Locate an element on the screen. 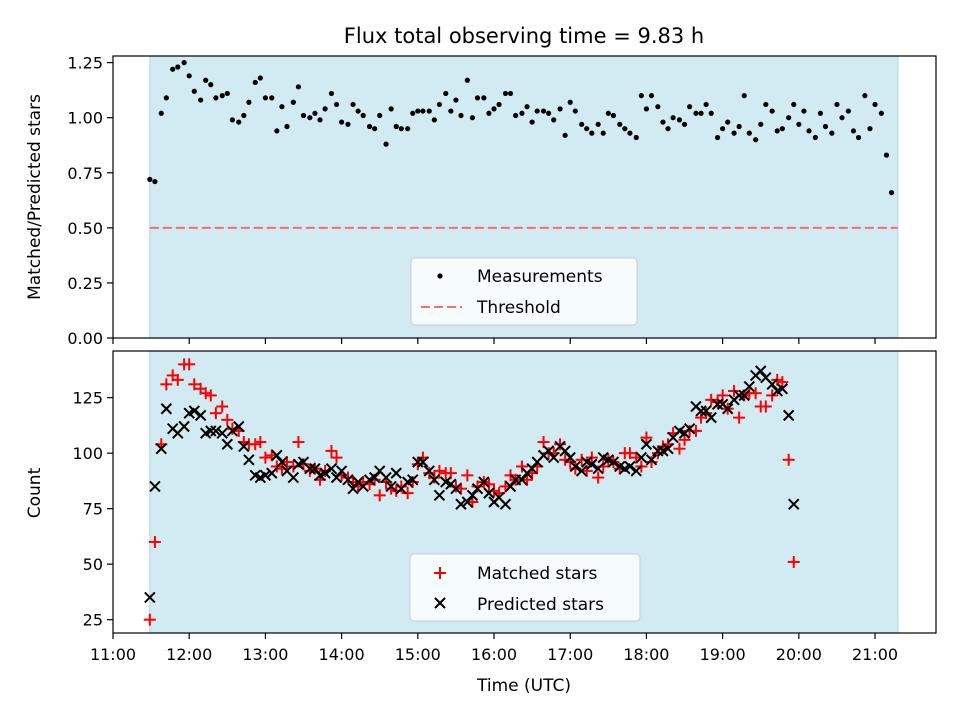 This screenshot has width=960, height=720. x-tick-label: 17:00 is located at coordinates (570, 654).